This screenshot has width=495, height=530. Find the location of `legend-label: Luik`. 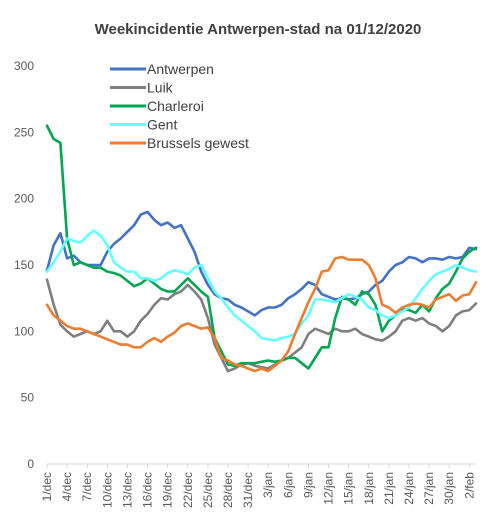

legend-label: Luik is located at coordinates (160, 88).